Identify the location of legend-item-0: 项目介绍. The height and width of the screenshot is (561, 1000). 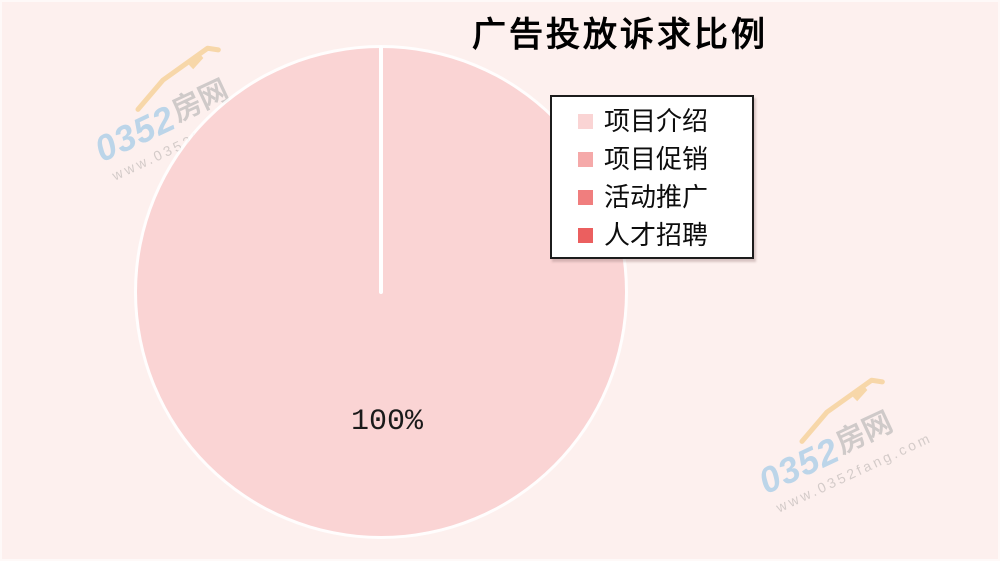
(665, 121).